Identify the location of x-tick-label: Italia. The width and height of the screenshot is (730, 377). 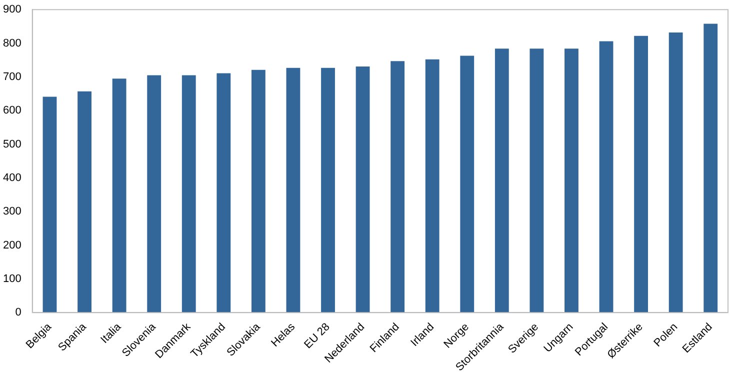
(111, 333).